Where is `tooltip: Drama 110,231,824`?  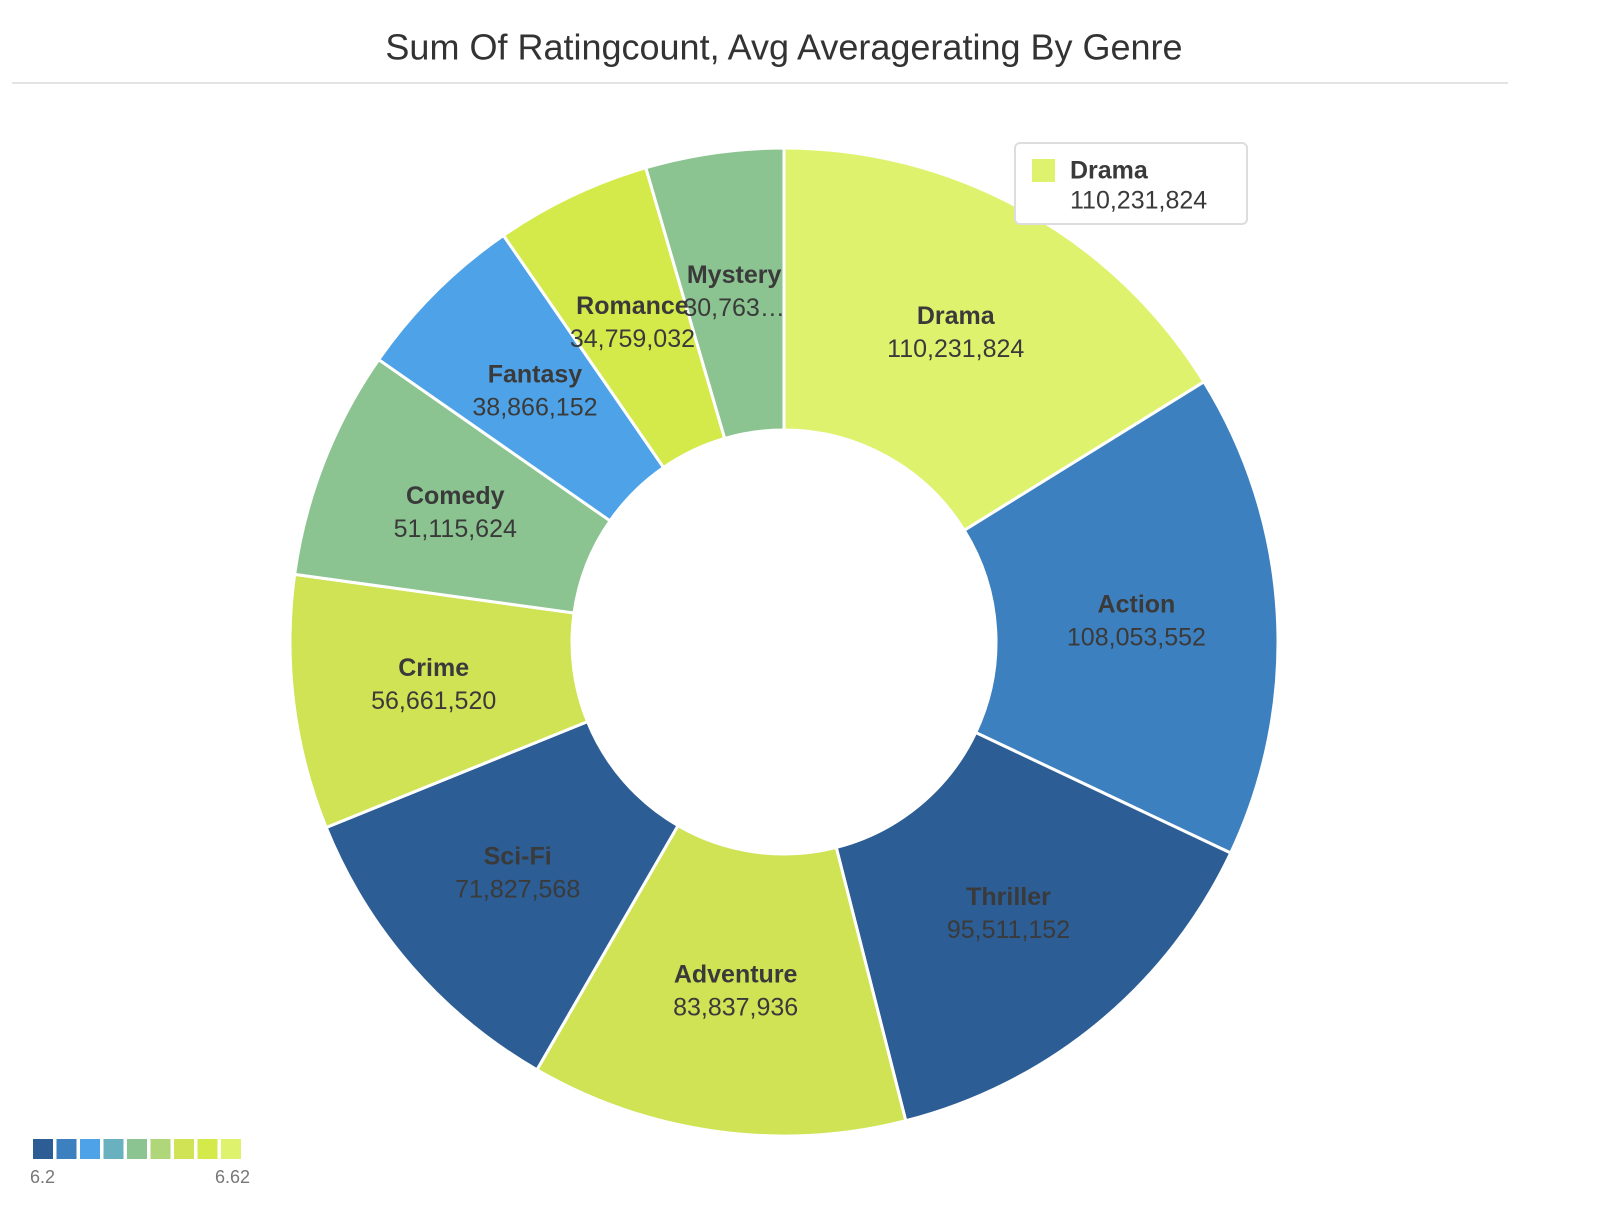 tooltip: Drama 110,231,824 is located at coordinates (1131, 183).